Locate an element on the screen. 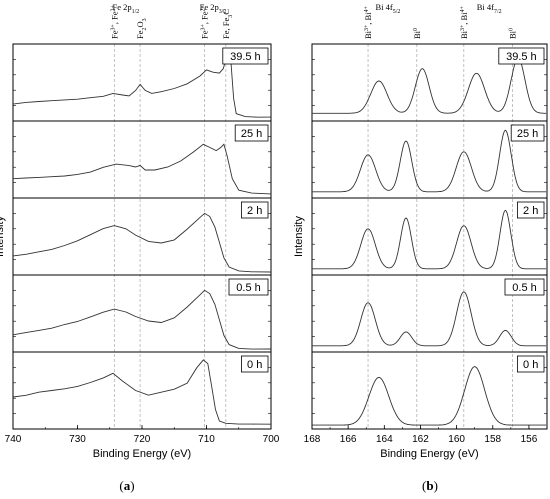  panel-a-x-tick-label: 700 is located at coordinates (271, 439).